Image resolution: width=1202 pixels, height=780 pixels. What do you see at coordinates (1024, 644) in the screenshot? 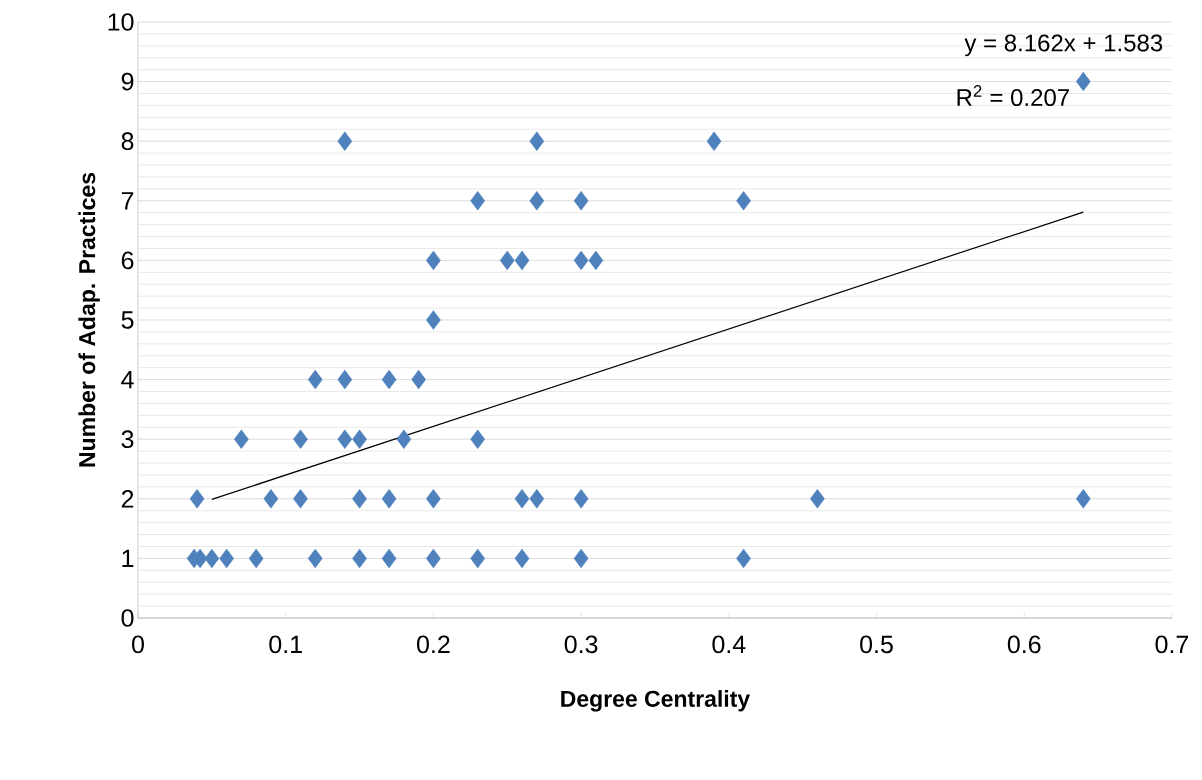
I see `x-tick-label: 0.6` at bounding box center [1024, 644].